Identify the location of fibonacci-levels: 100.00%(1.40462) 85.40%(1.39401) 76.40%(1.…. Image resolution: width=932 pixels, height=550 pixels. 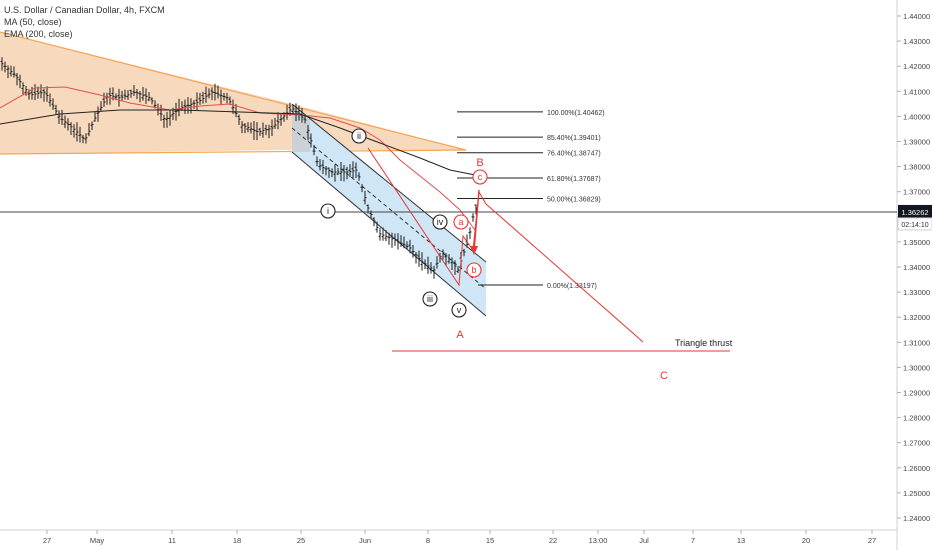
(531, 200).